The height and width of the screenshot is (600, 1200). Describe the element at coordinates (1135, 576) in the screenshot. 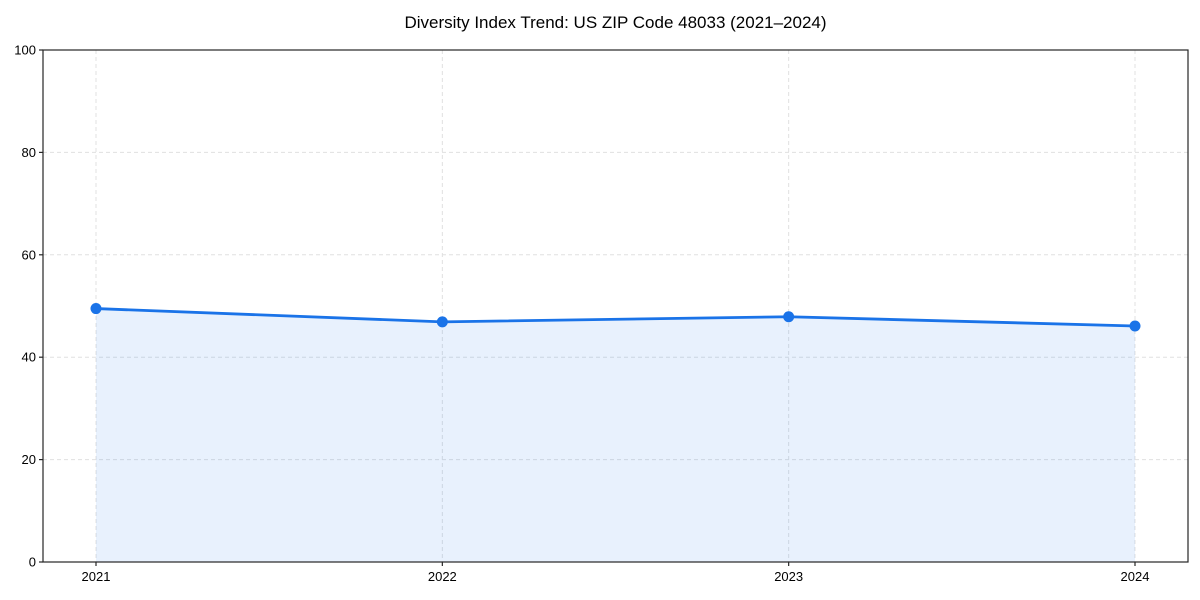

I see `x-tick-label: 2024` at that location.